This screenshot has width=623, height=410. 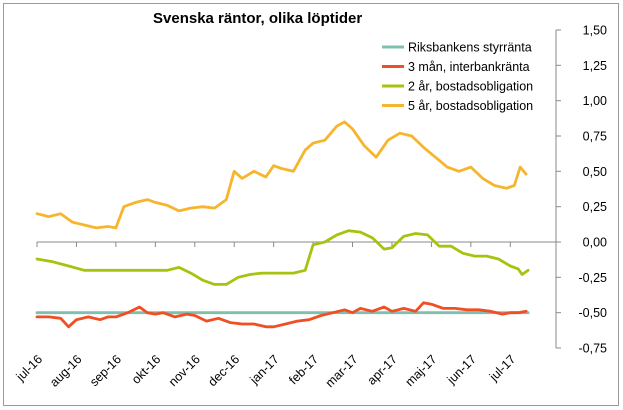 What do you see at coordinates (469, 67) in the screenshot?
I see `legend-label: 3 mån, interbankränta` at bounding box center [469, 67].